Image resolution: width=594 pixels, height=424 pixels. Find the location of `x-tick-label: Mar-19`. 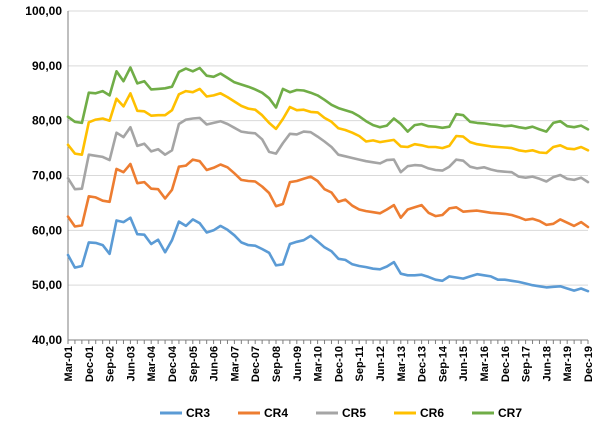

x-tick-label: Mar-19 is located at coordinates (568, 363).